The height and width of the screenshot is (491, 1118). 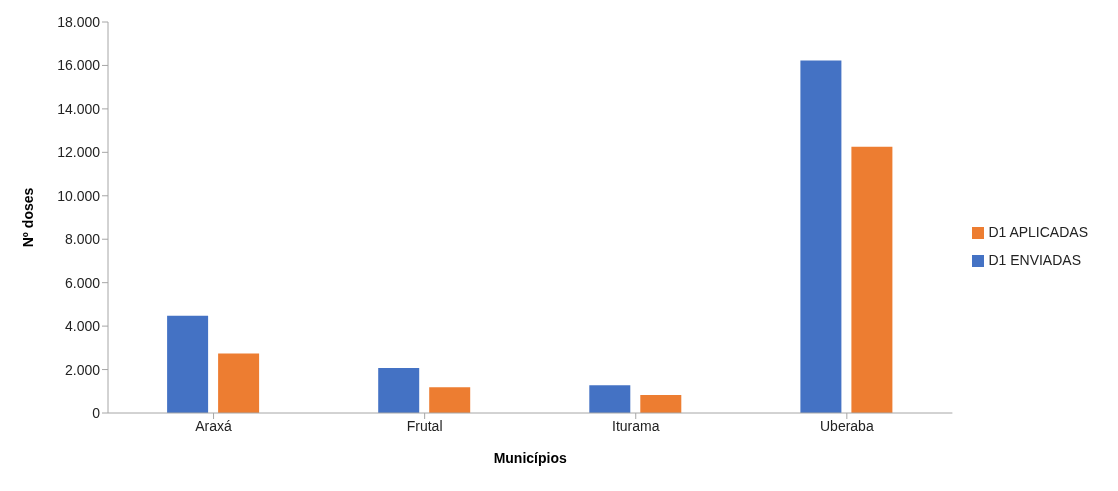 What do you see at coordinates (27, 217) in the screenshot?
I see `y-axis-title: Nº doses` at bounding box center [27, 217].